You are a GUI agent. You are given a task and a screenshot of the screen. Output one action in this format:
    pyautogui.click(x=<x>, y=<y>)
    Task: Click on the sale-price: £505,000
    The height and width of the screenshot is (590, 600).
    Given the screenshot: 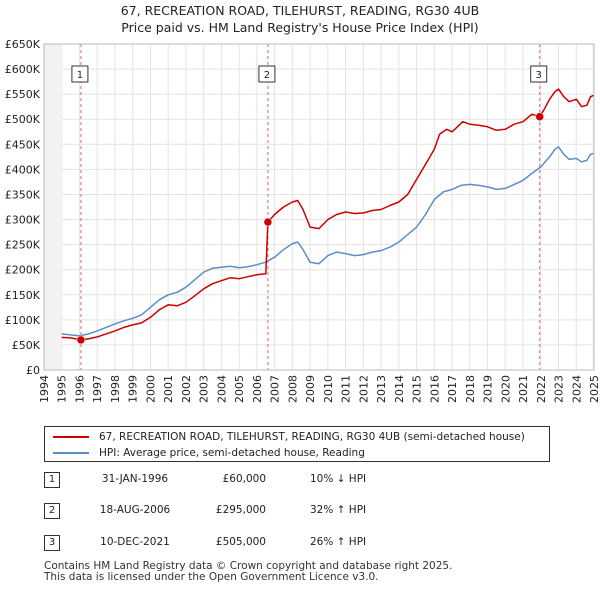 What is the action you would take?
    pyautogui.click(x=240, y=542)
    